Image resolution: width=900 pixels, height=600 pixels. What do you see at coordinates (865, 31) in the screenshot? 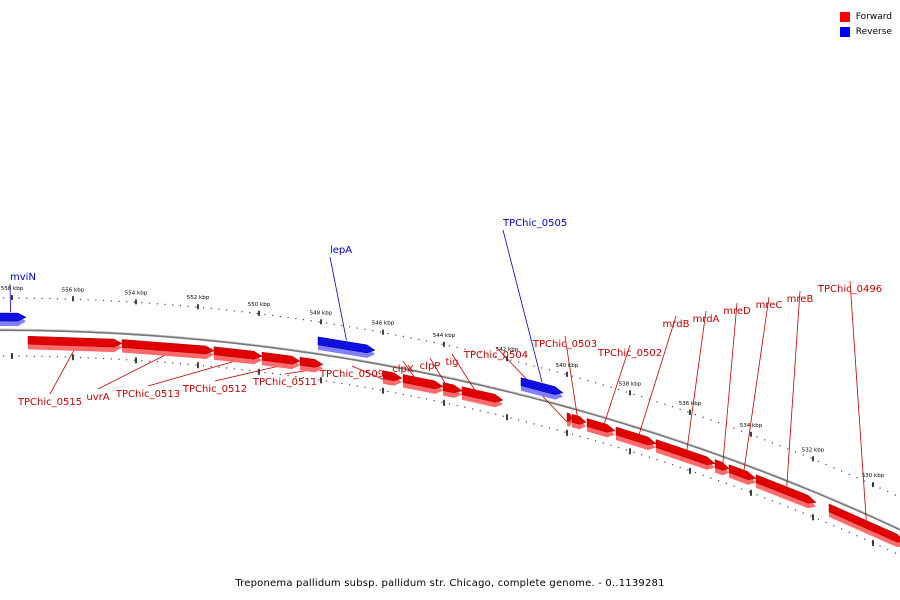
I see `legend-item-reverse: Reverse` at bounding box center [865, 31].